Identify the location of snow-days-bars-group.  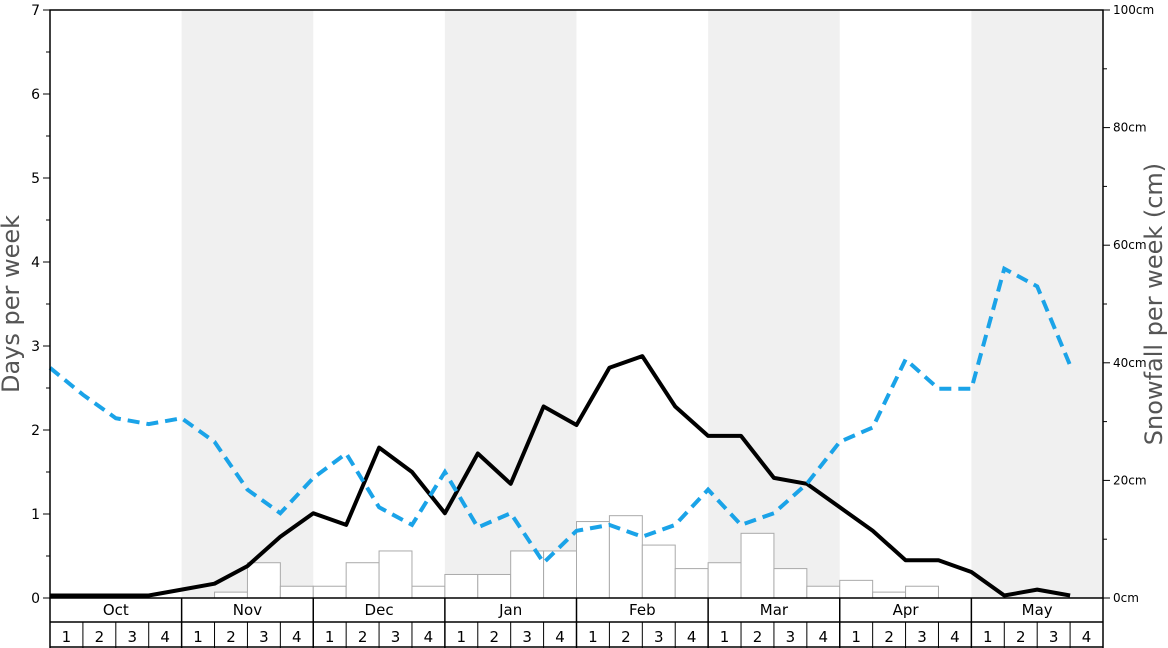
(576, 557).